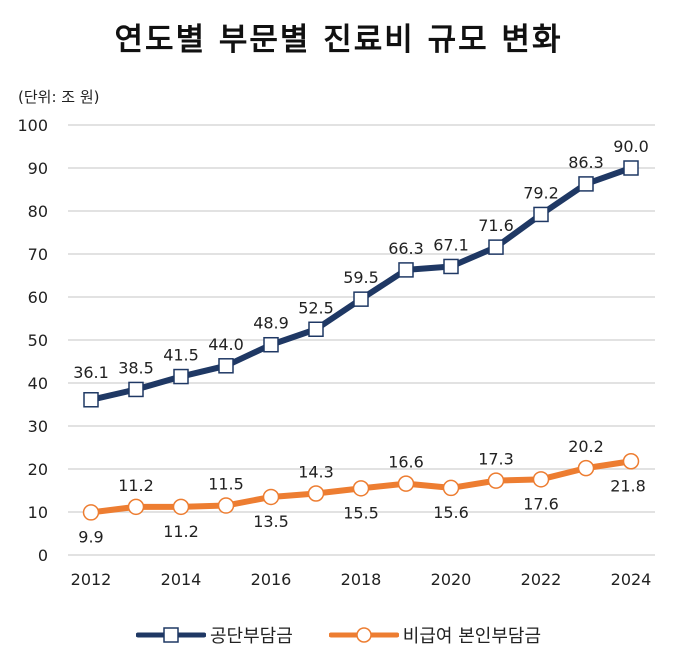 The image size is (677, 665). Describe the element at coordinates (316, 472) in the screenshot. I see `data-label: 14.3` at that location.